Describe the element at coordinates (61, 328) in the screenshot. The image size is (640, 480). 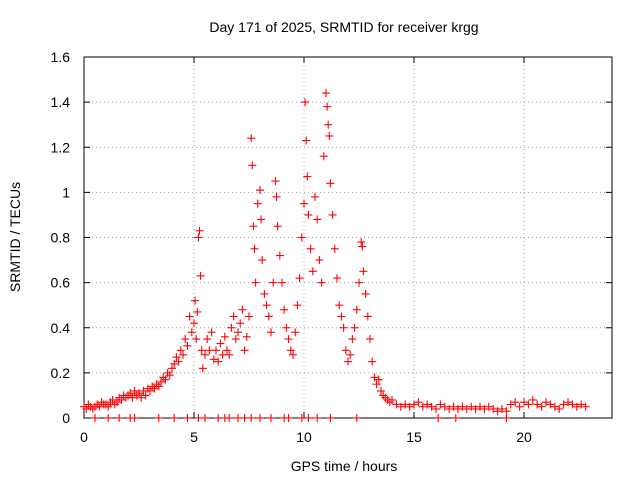
I see `y-tick-label: 0.4` at that location.